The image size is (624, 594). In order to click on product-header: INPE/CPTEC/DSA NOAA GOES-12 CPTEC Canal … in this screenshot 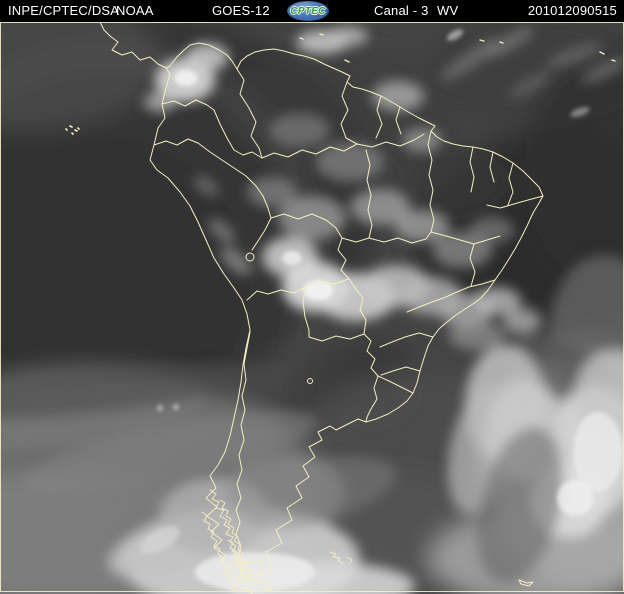, I will do `click(312, 11)`.